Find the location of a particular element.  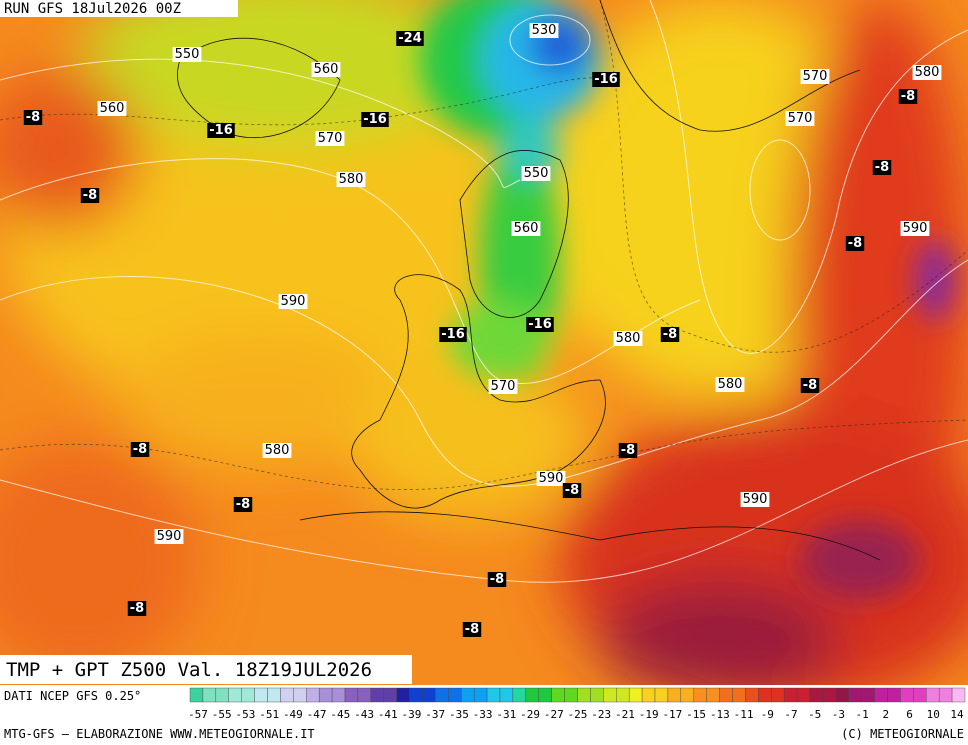

colorbar-tick-label: -19 is located at coordinates (649, 714).